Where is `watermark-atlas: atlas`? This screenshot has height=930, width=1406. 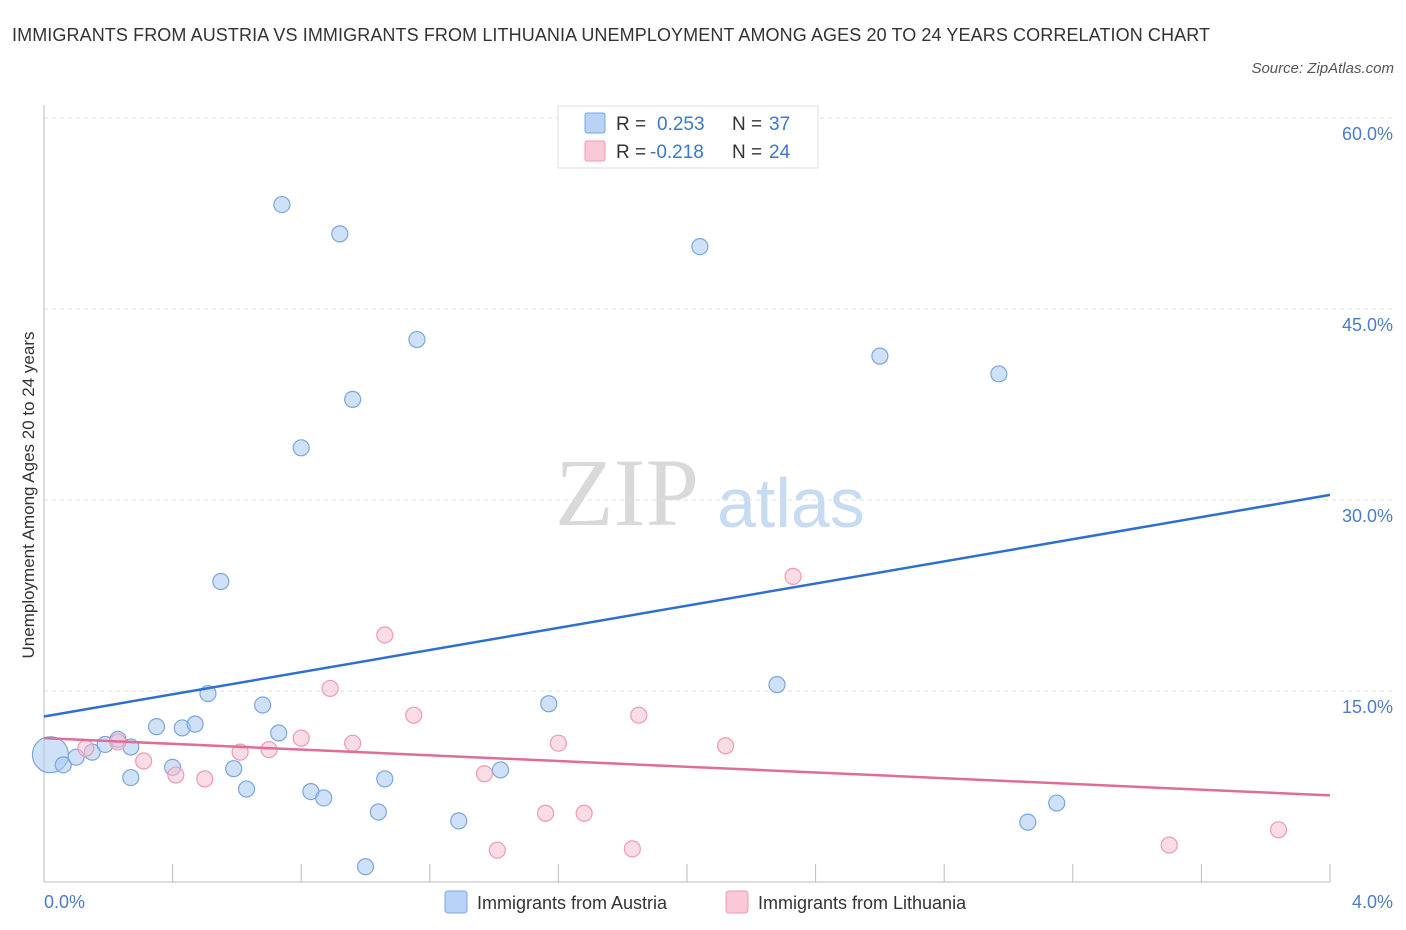
watermark-atlas: atlas is located at coordinates (791, 503).